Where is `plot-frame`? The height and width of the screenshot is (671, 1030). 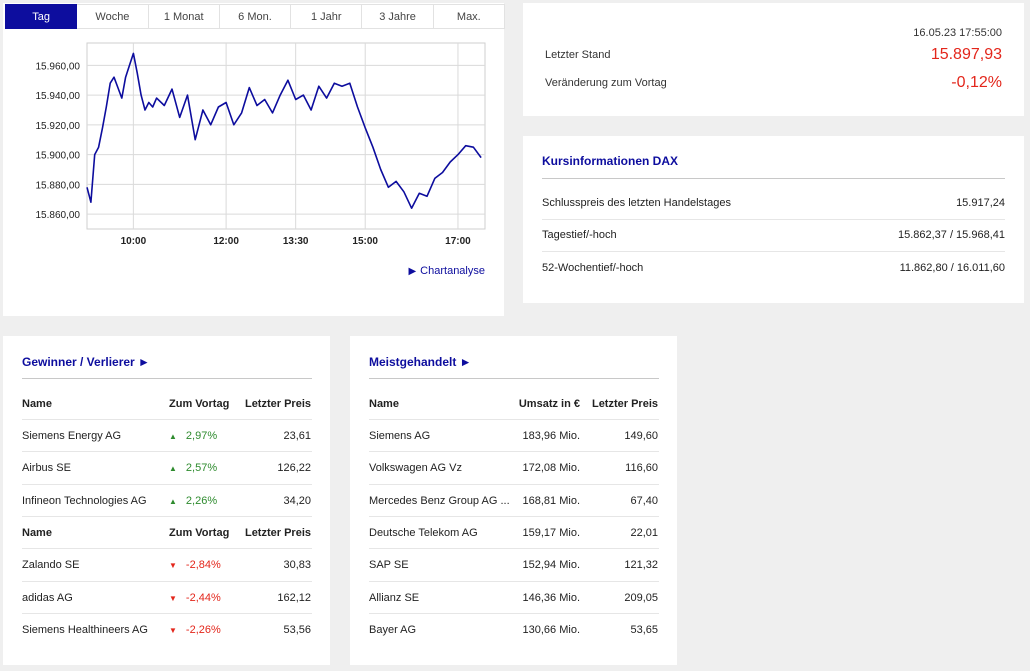
plot-frame is located at coordinates (286, 136).